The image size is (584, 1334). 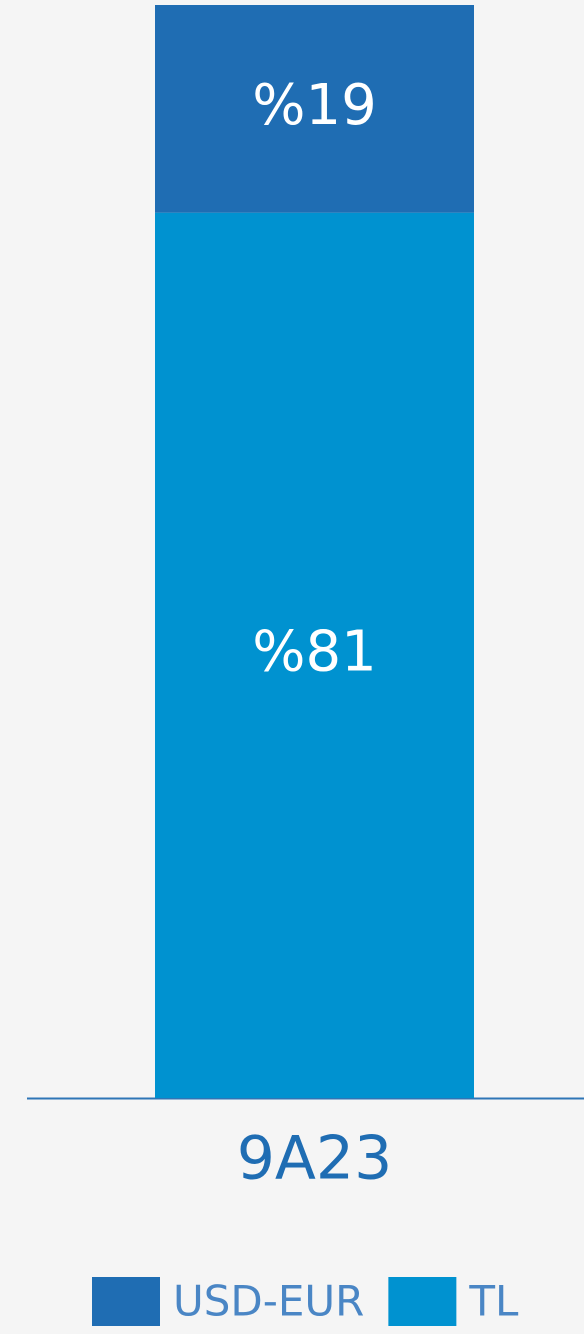 What do you see at coordinates (493, 1301) in the screenshot?
I see `legend-label: TL` at bounding box center [493, 1301].